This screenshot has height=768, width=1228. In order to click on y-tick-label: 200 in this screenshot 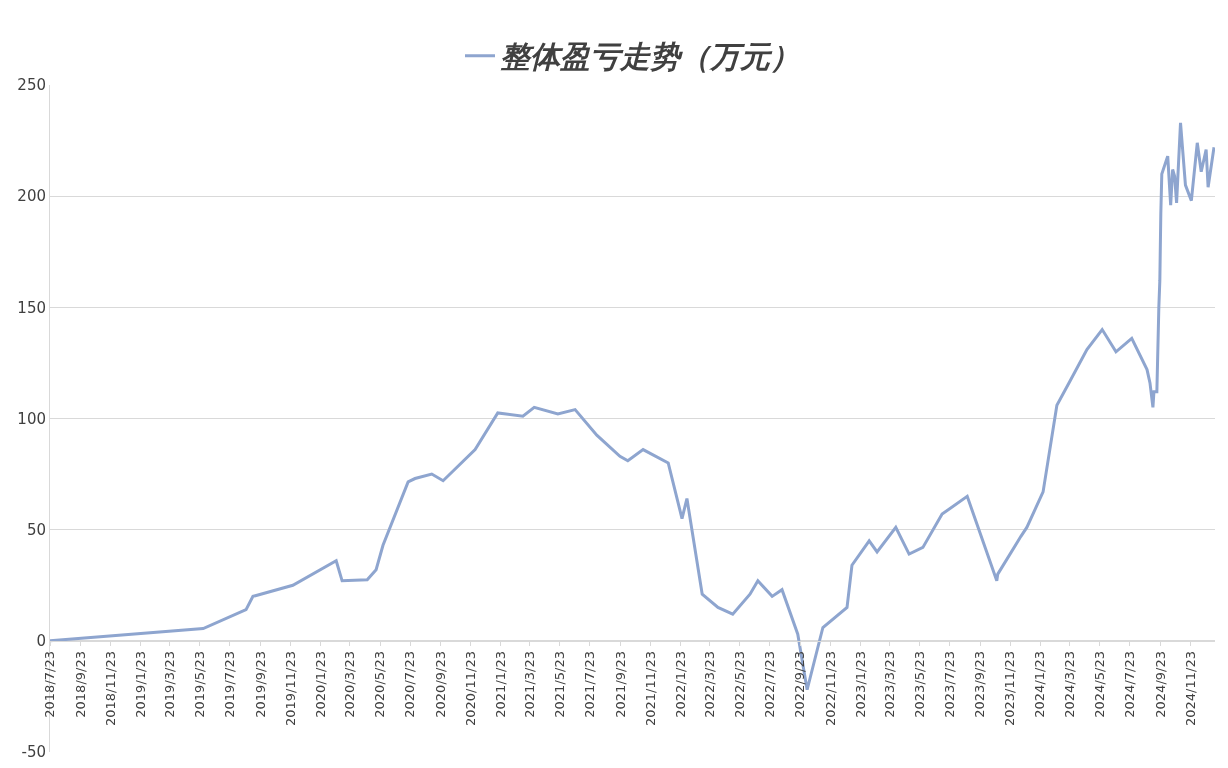, I will do `click(31, 196)`.